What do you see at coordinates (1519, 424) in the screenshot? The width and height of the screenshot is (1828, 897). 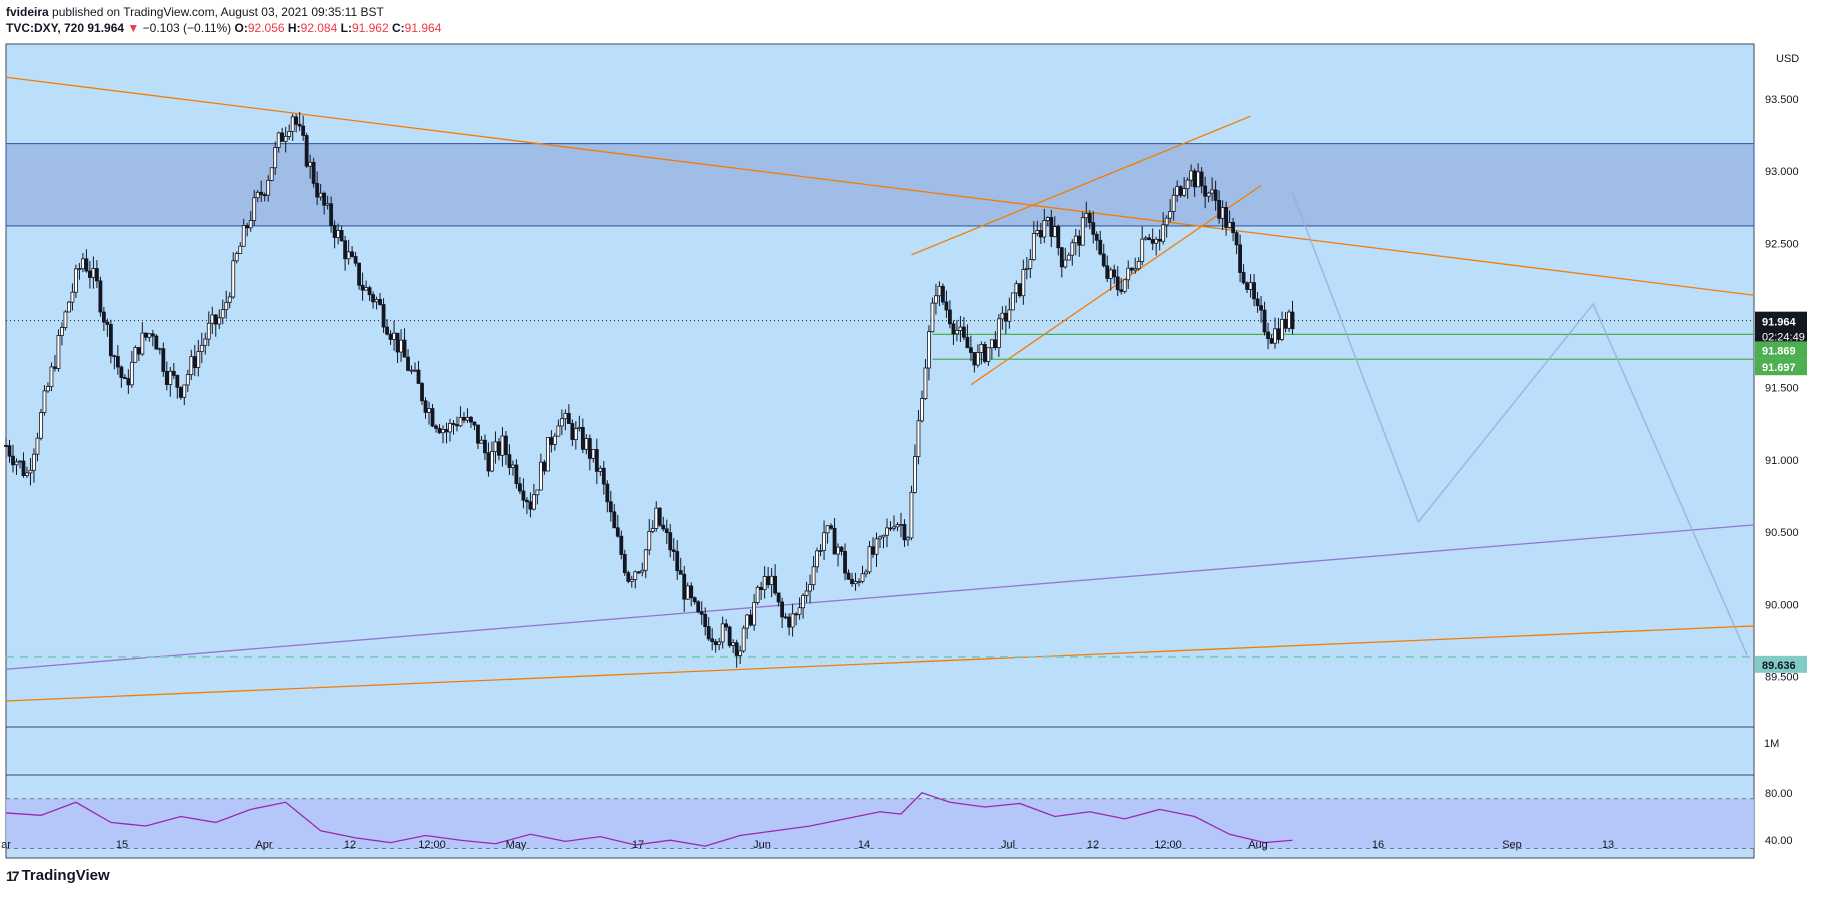 I see `projection-path` at bounding box center [1519, 424].